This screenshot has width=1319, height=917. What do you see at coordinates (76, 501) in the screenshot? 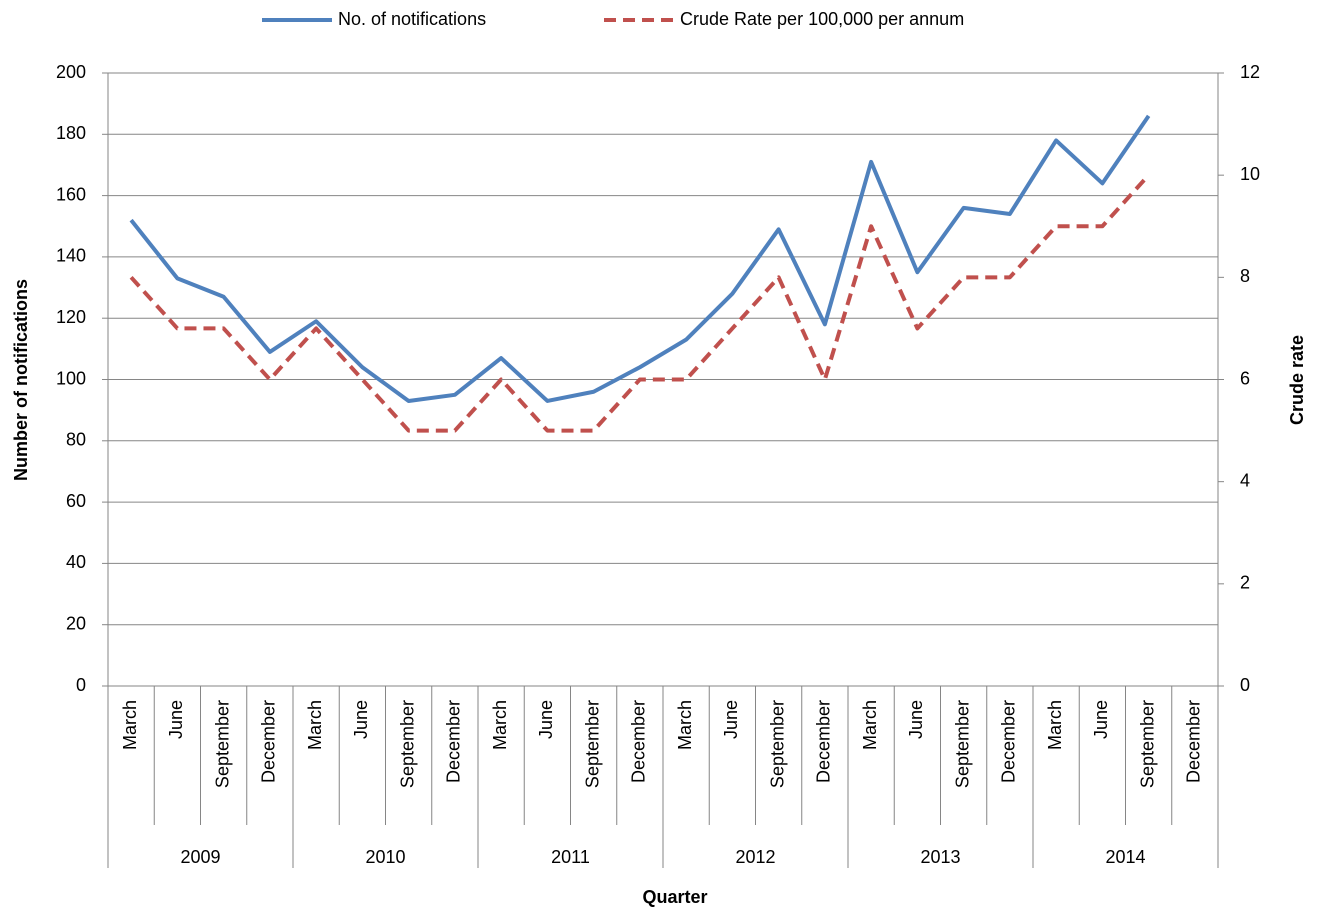
I see `y-tick-label: 60` at bounding box center [76, 501].